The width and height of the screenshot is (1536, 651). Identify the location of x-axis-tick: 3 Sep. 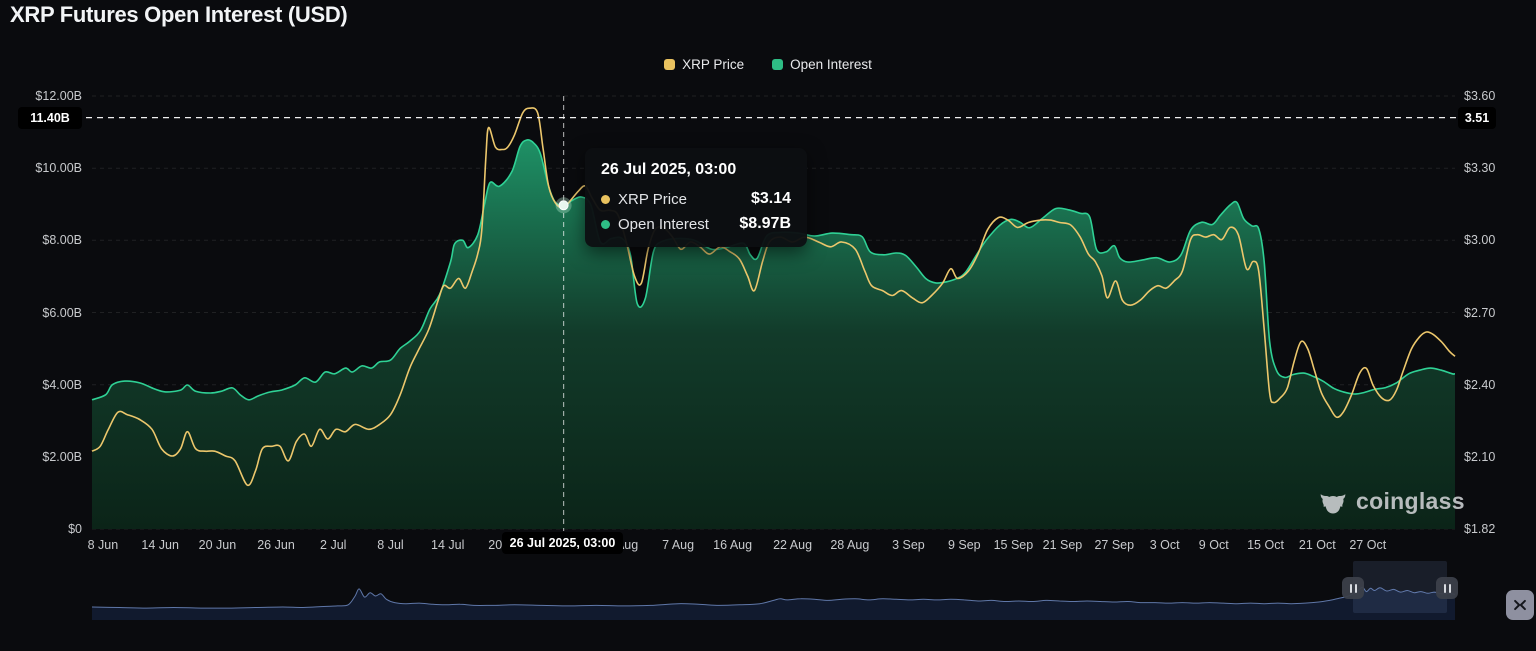
(908, 545).